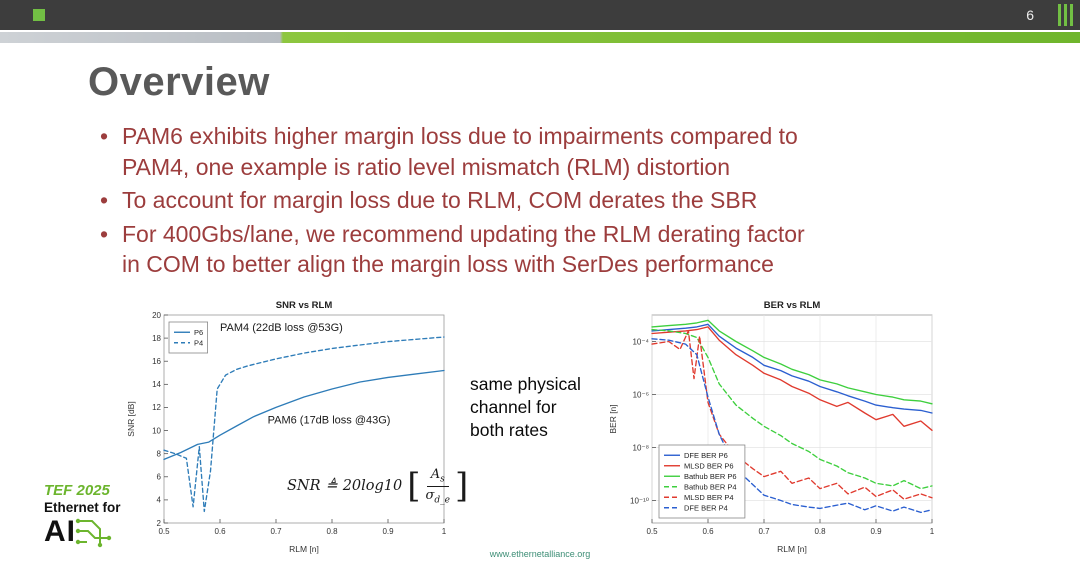 The height and width of the screenshot is (568, 1080). What do you see at coordinates (639, 500) in the screenshot?
I see `svg-text: 10⁻¹⁰` at bounding box center [639, 500].